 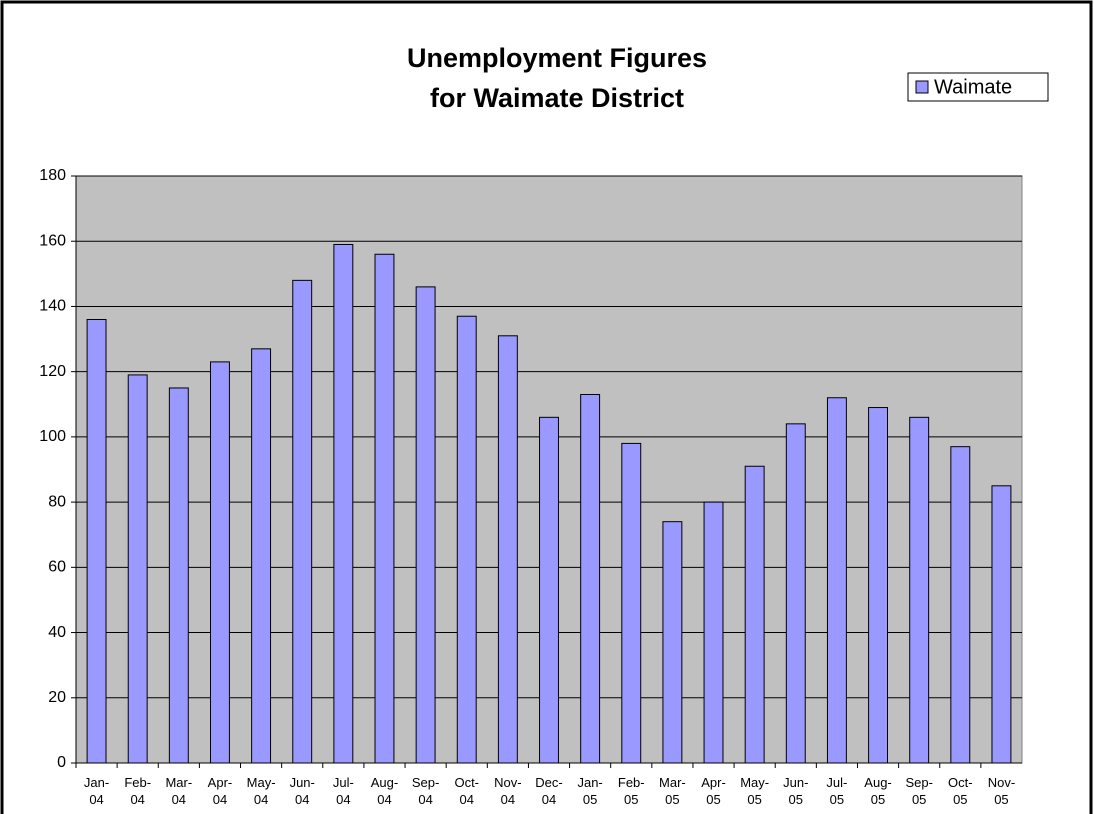 I want to click on x-tick-label: May-04, so click(x=261, y=791).